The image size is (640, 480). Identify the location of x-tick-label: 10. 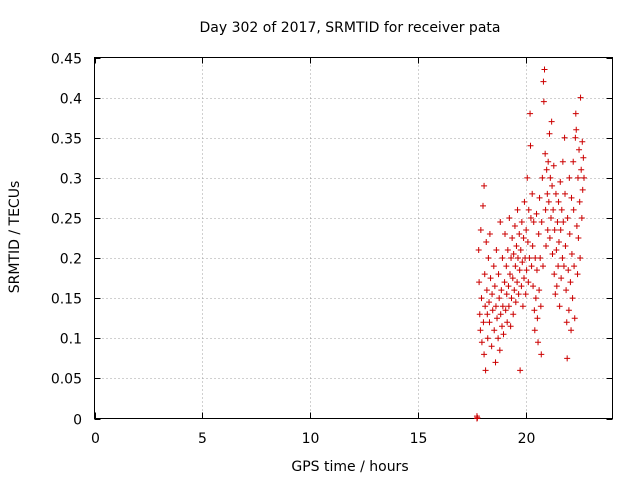
(311, 439).